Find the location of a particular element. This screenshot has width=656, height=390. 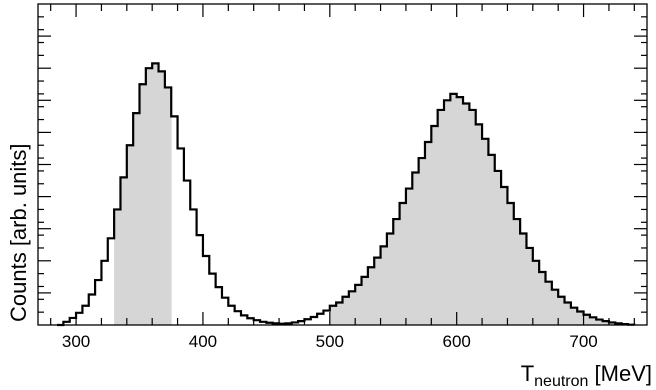

x-tick-label: 500 is located at coordinates (330, 341).